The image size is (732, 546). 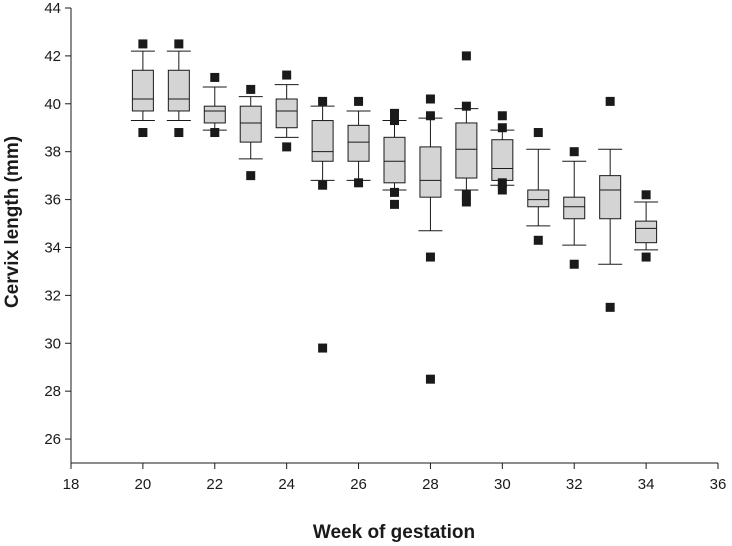 I want to click on x-axis-title: Week of gestation, so click(x=394, y=532).